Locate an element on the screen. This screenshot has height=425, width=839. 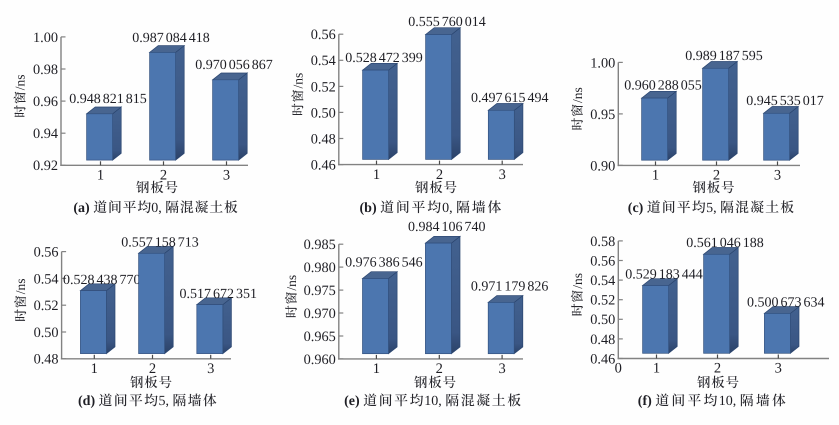
svg-text: 0.975 is located at coordinates (320, 291).